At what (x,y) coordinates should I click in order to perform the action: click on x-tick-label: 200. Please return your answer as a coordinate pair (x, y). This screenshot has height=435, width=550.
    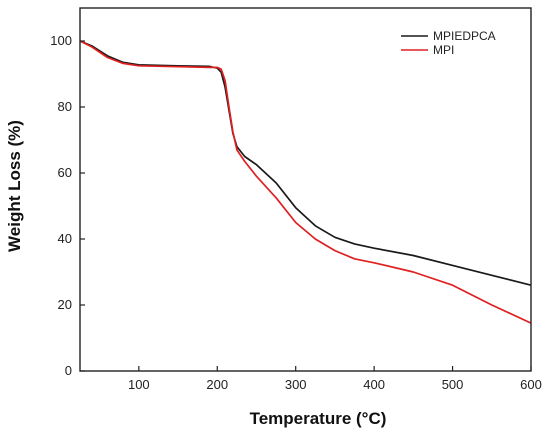
    Looking at the image, I should click on (217, 384).